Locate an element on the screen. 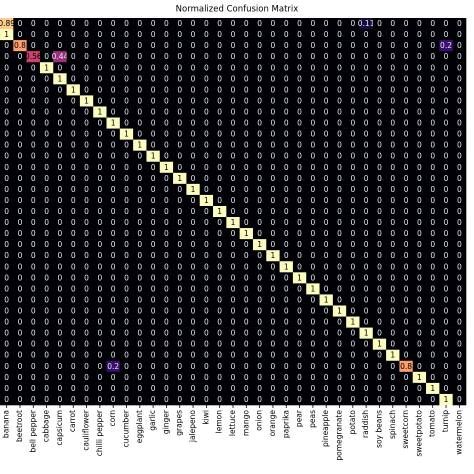  cell-value: 0.56 is located at coordinates (33, 56).